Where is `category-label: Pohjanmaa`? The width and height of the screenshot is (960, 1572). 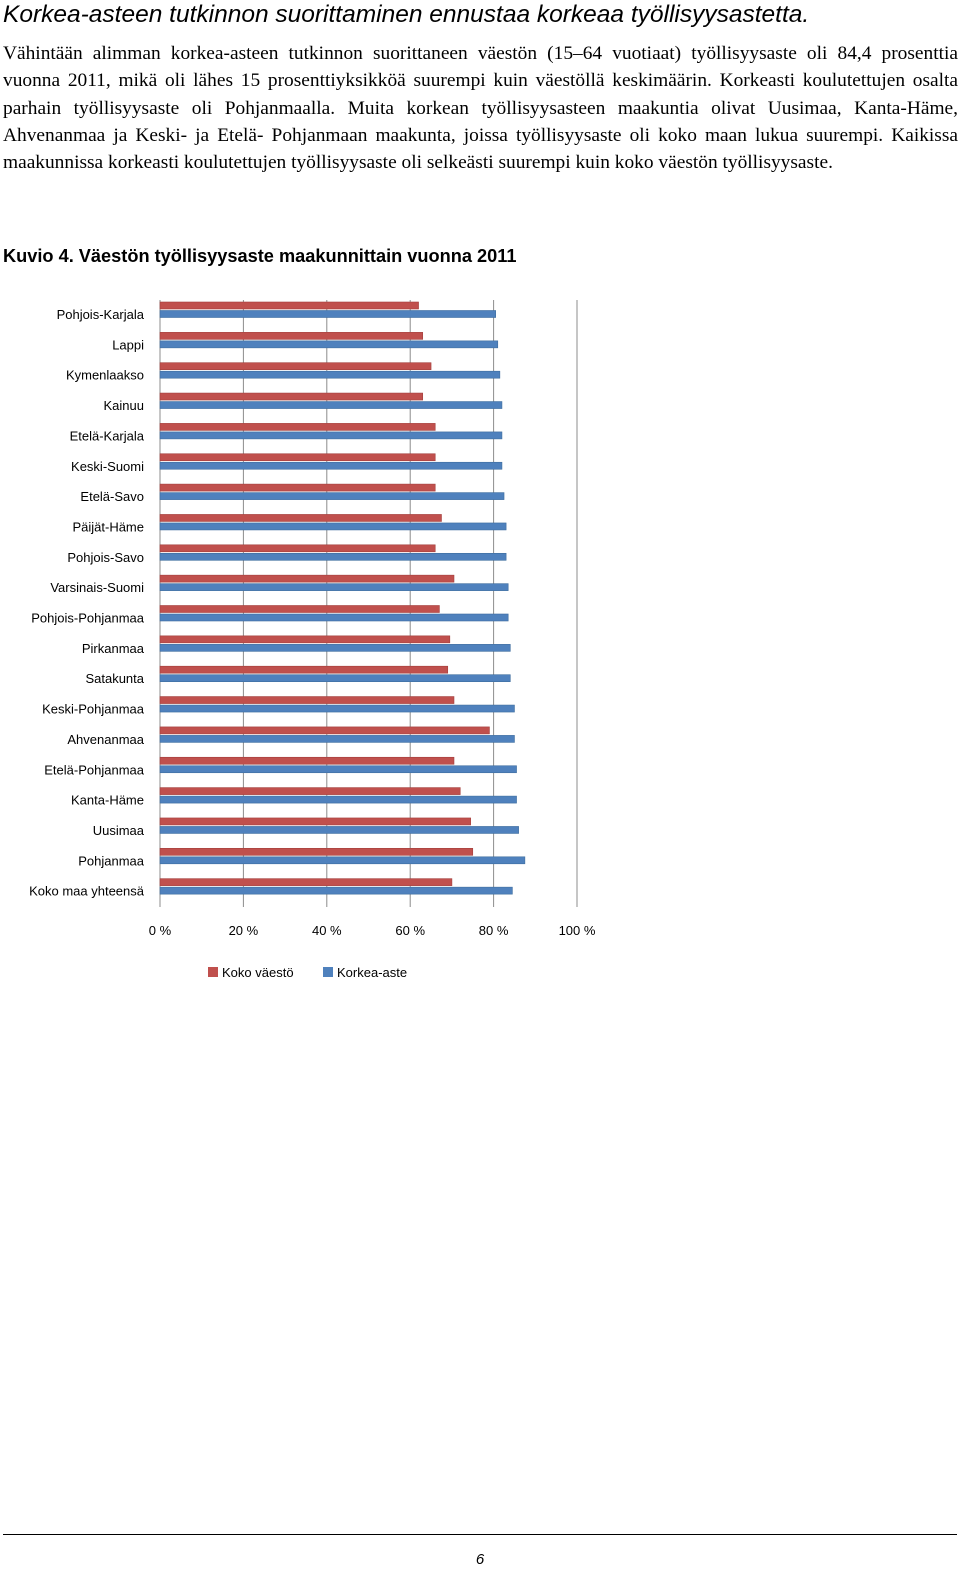
category-label: Pohjanmaa is located at coordinates (111, 860).